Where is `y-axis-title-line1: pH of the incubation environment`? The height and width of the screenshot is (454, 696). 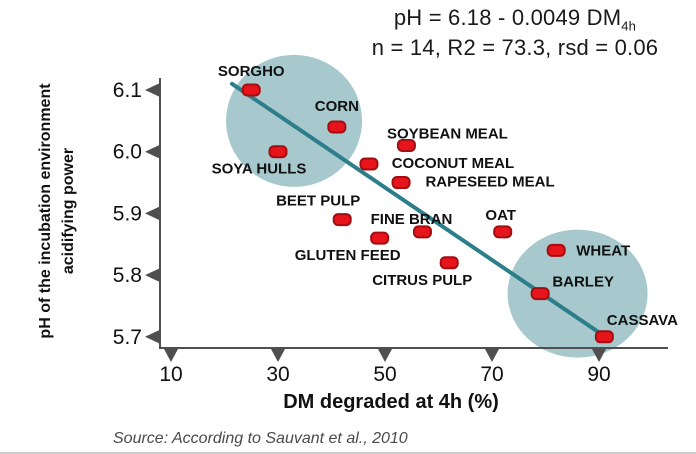 y-axis-title-line1: pH of the incubation environment is located at coordinates (45, 211).